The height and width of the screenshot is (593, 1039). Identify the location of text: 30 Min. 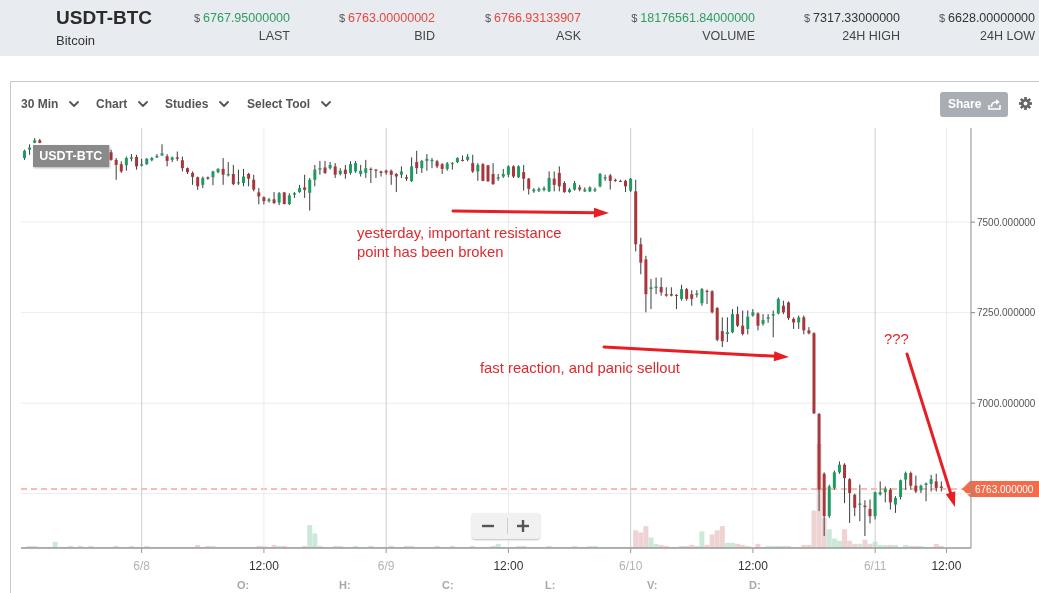
(40, 104).